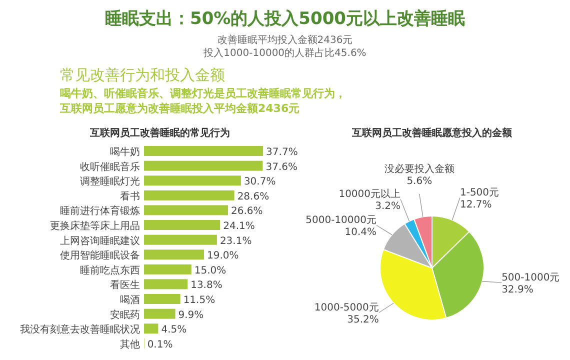 Image resolution: width=570 pixels, height=360 pixels. I want to click on text: 改善睡眠平均投入金额2436元, so click(285, 40).